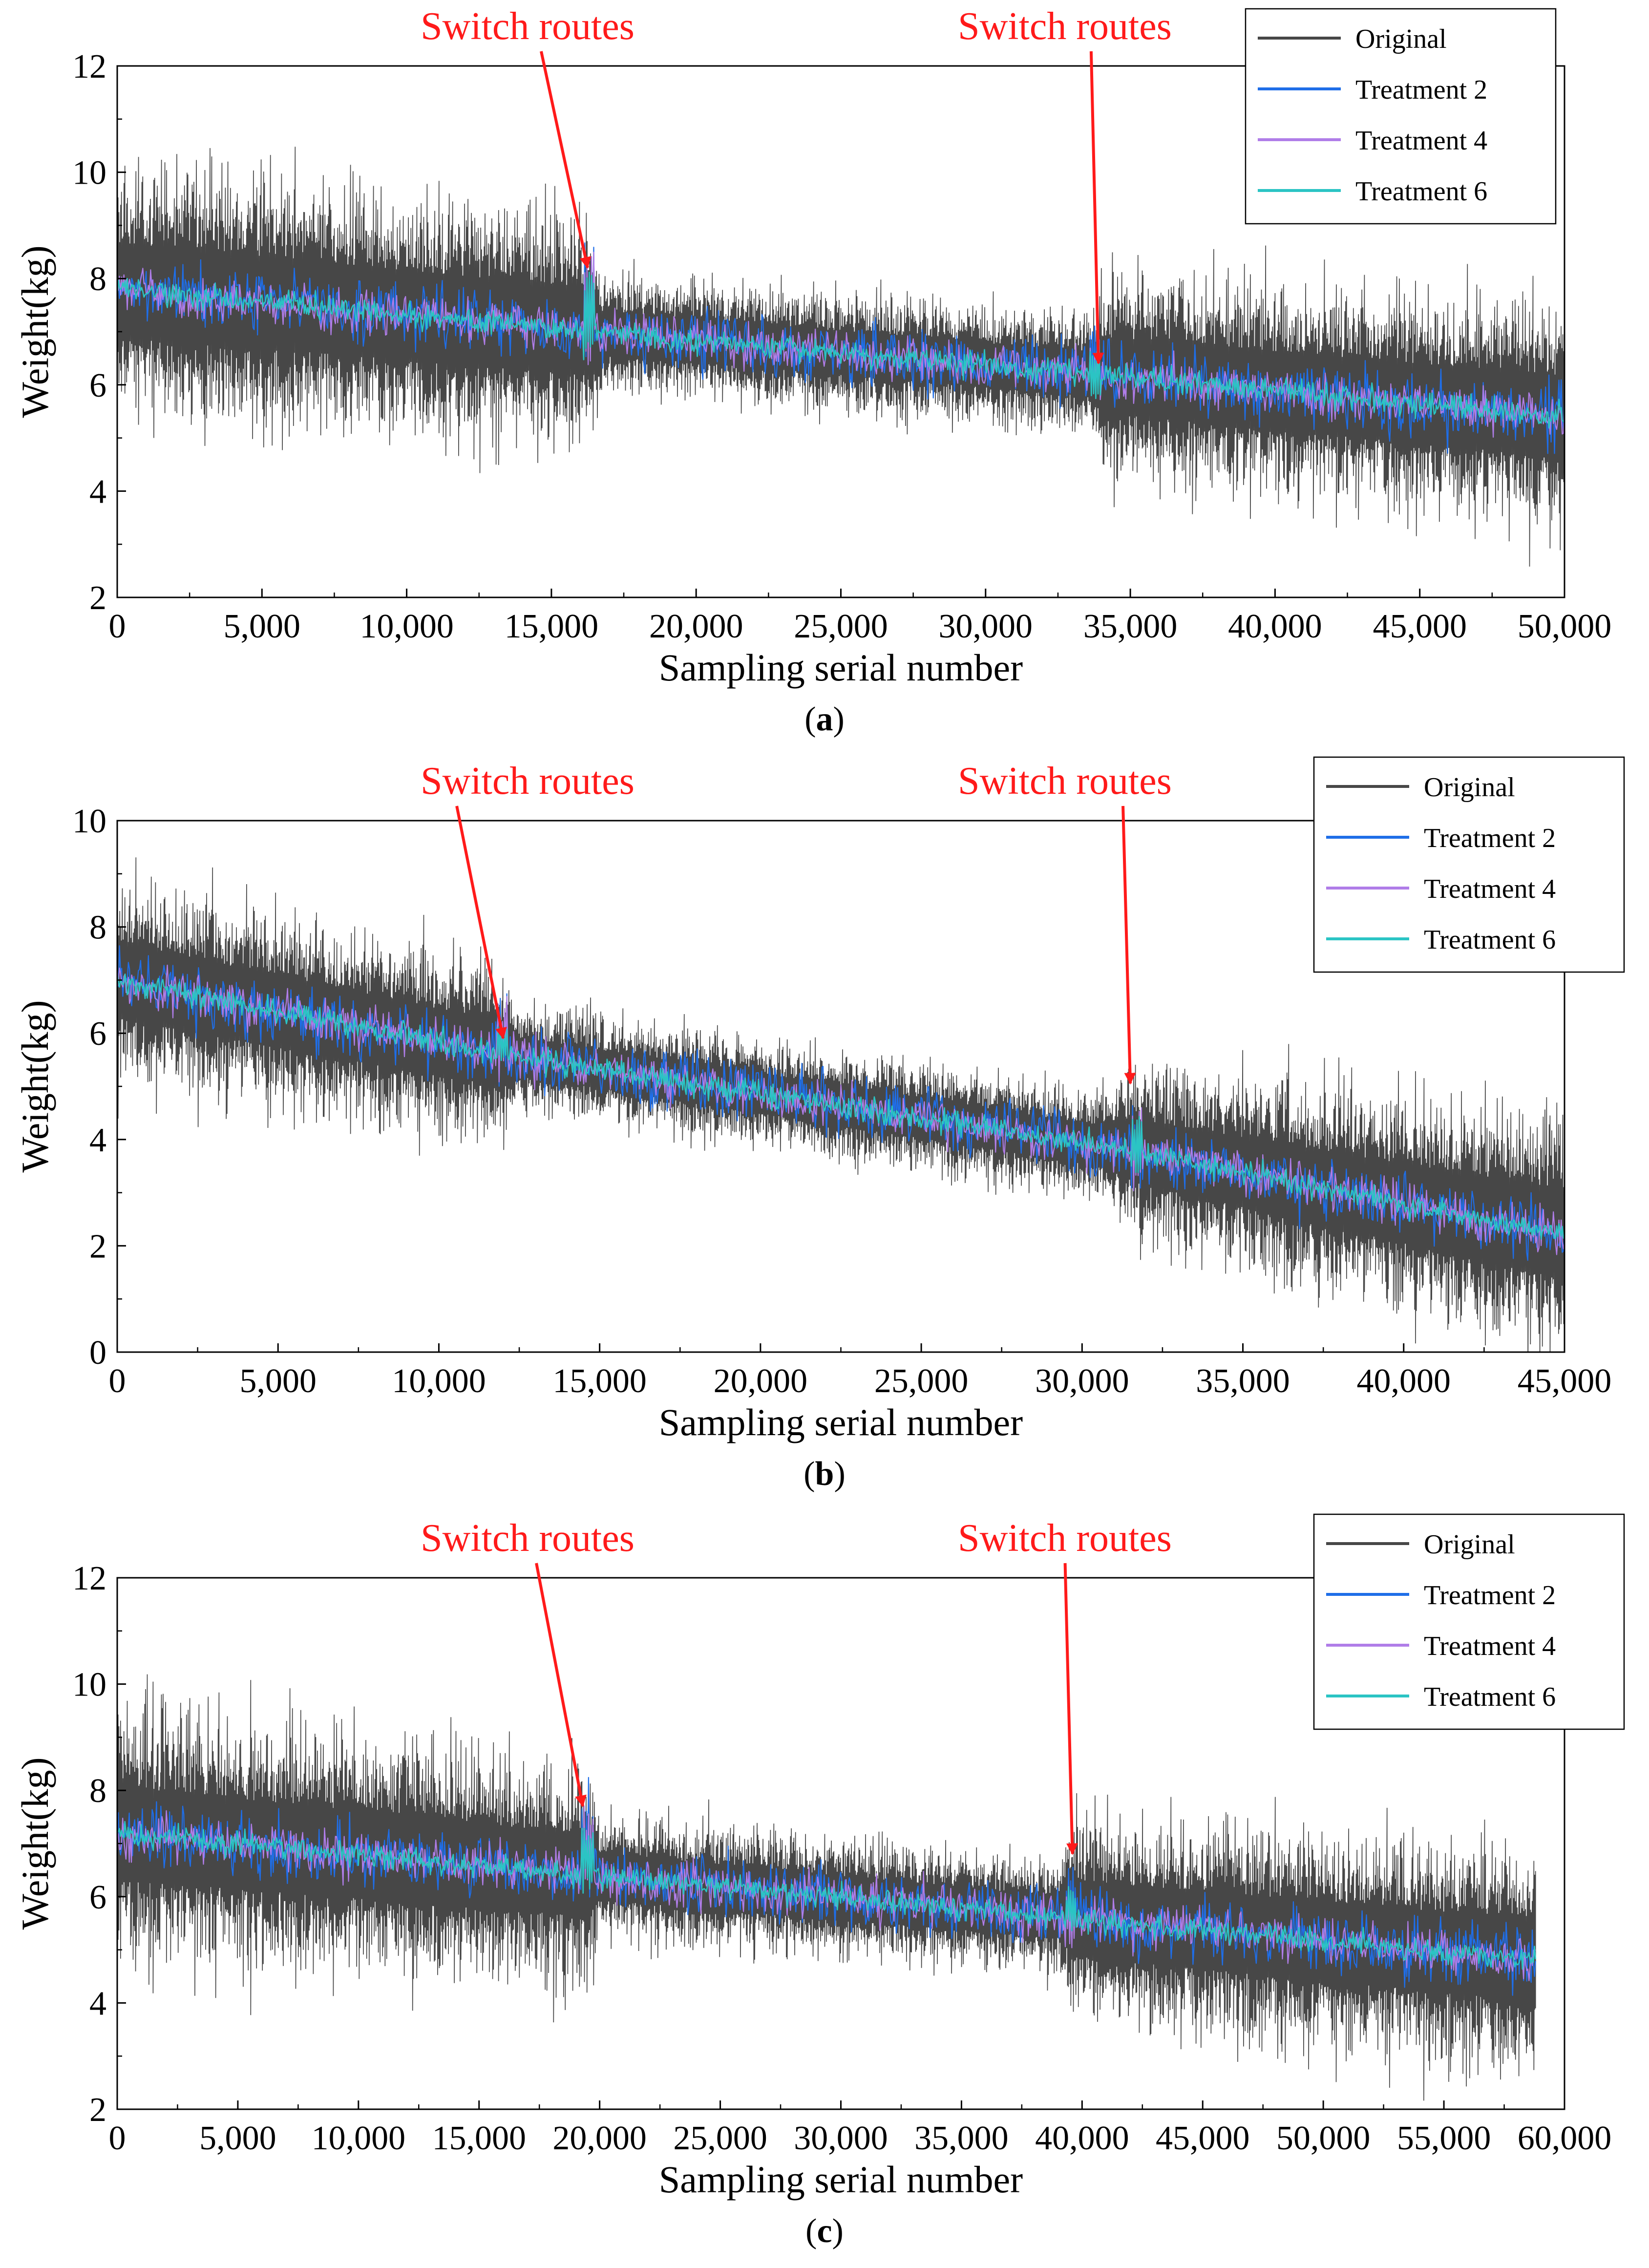  I want to click on panel-caption: (b), so click(824, 1474).